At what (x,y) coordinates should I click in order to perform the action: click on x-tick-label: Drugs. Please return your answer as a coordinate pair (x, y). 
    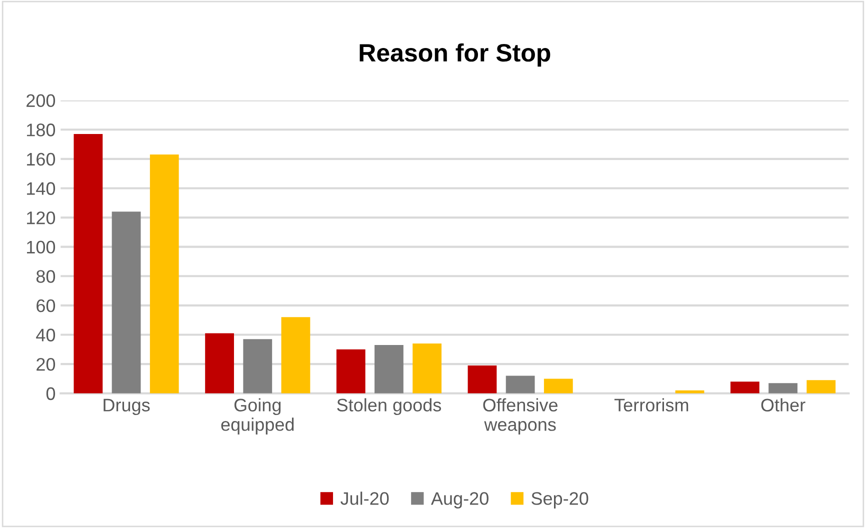
    Looking at the image, I should click on (127, 407).